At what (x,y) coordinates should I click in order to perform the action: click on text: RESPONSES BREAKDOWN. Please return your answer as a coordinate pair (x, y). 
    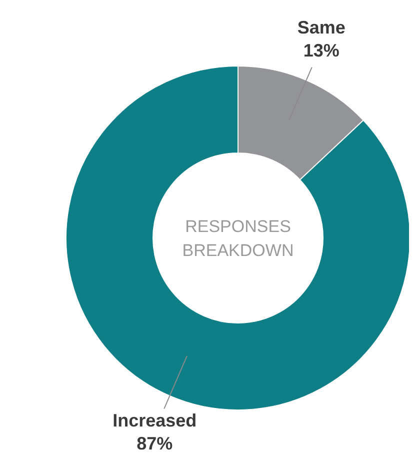
    Looking at the image, I should click on (238, 238).